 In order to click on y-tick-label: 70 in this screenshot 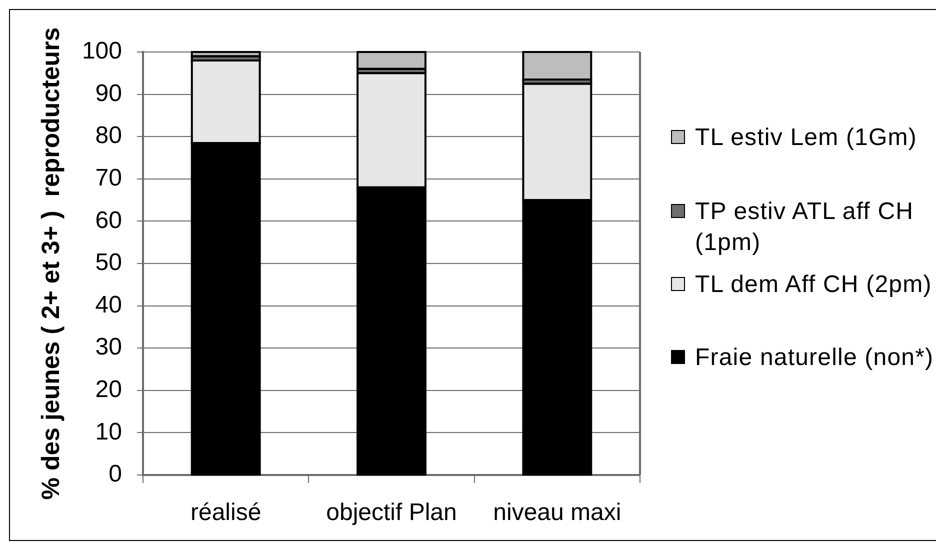, I will do `click(108, 178)`.